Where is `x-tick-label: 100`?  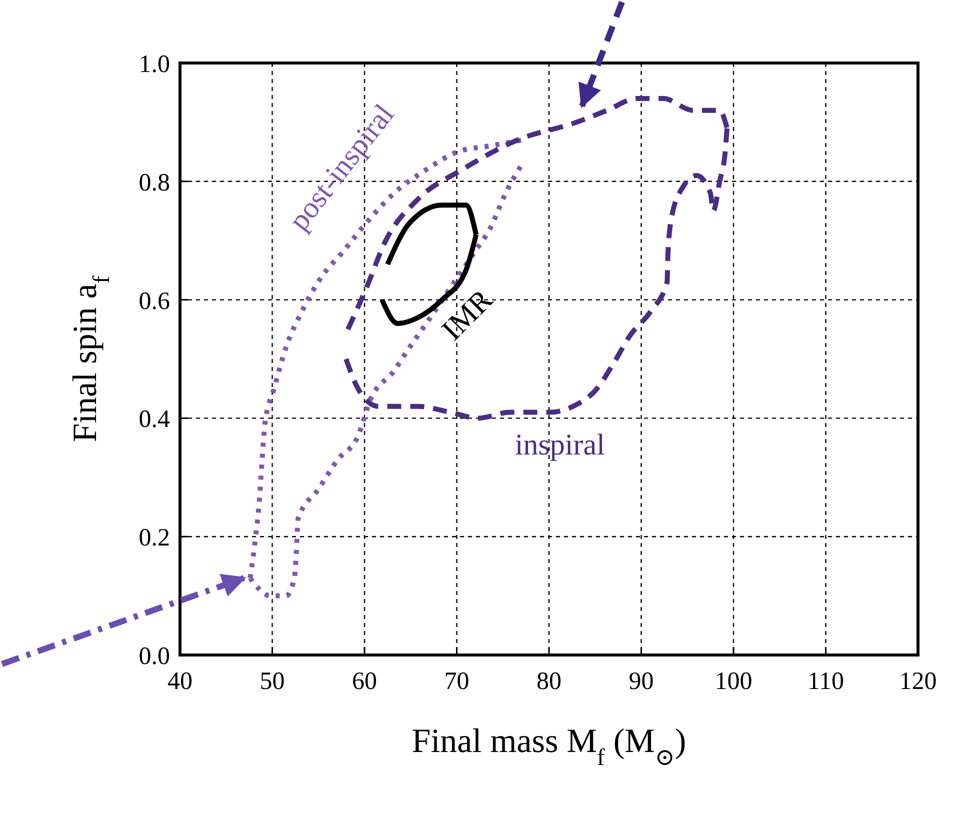
x-tick-label: 100 is located at coordinates (733, 681).